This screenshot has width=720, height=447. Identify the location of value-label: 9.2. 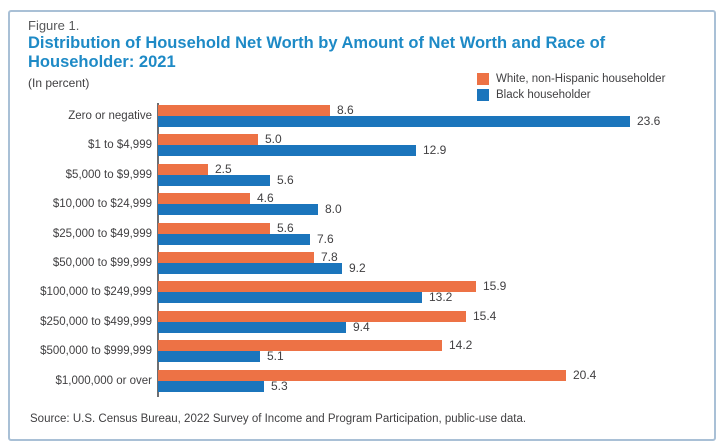
(357, 268).